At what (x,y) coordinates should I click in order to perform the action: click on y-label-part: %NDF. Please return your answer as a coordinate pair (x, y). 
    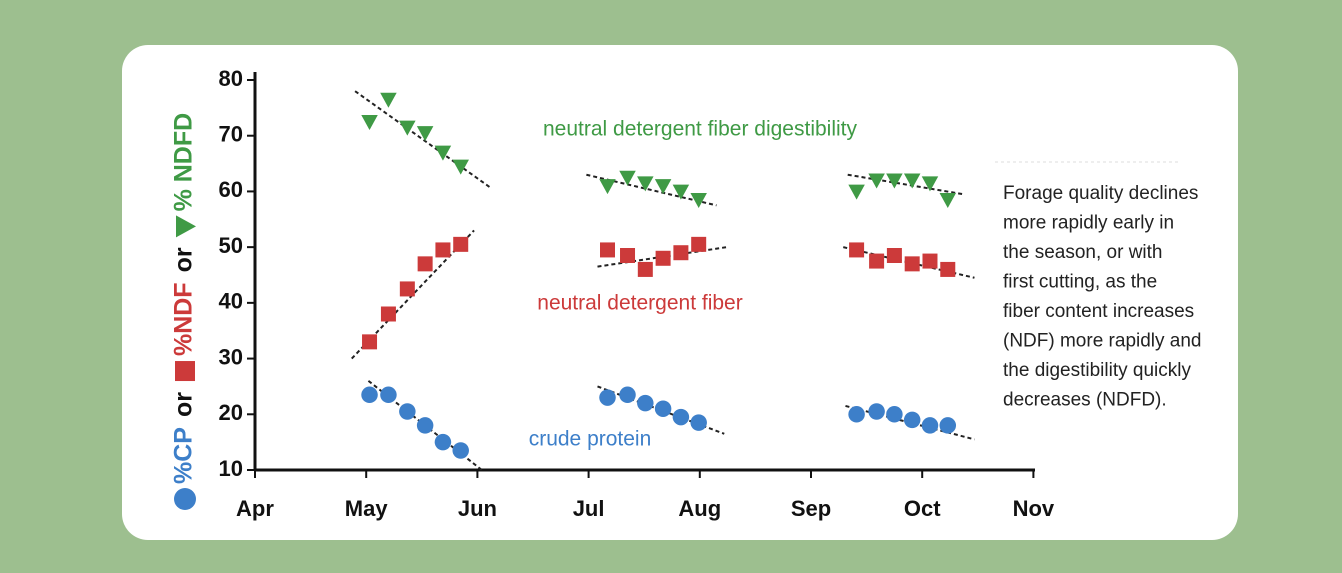
    Looking at the image, I should click on (184, 319).